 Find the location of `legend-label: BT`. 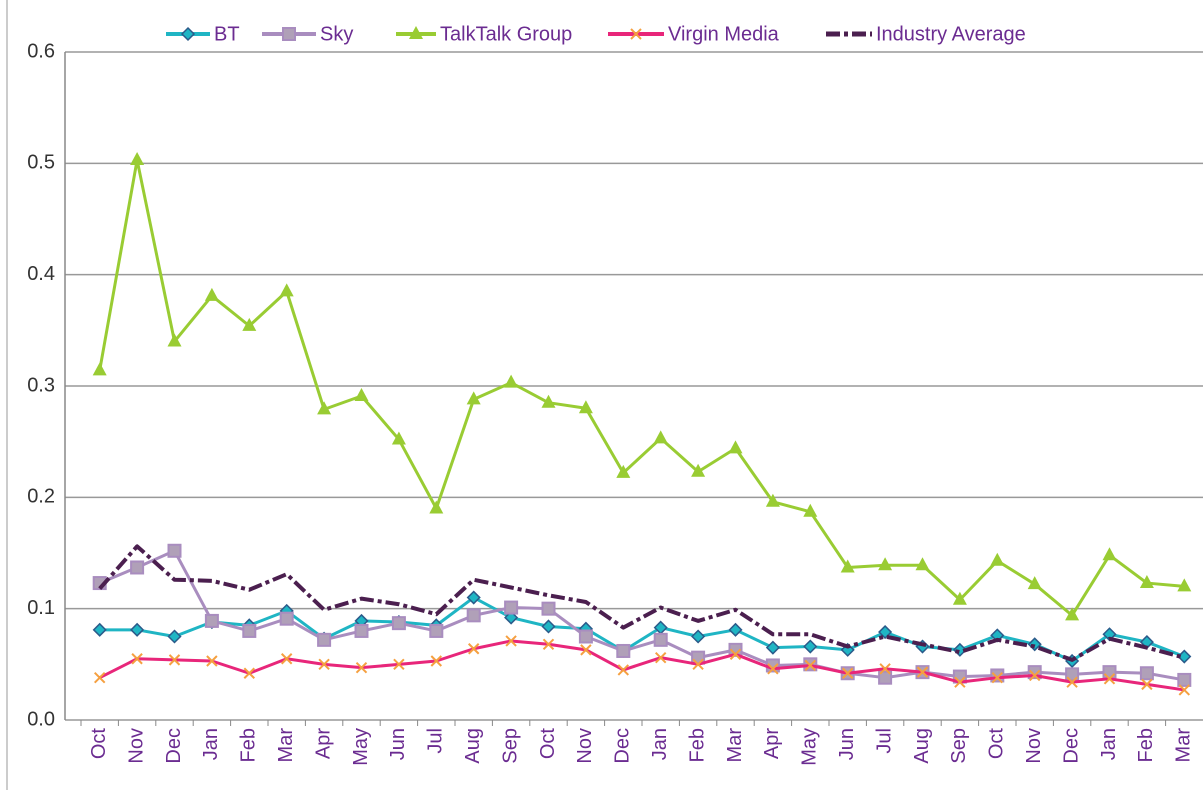

legend-label: BT is located at coordinates (227, 34).